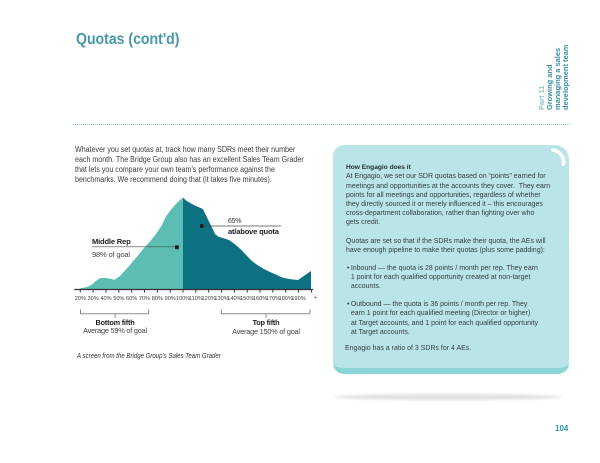 The image size is (600, 463). What do you see at coordinates (234, 299) in the screenshot?
I see `svg-text: 140%` at bounding box center [234, 299].